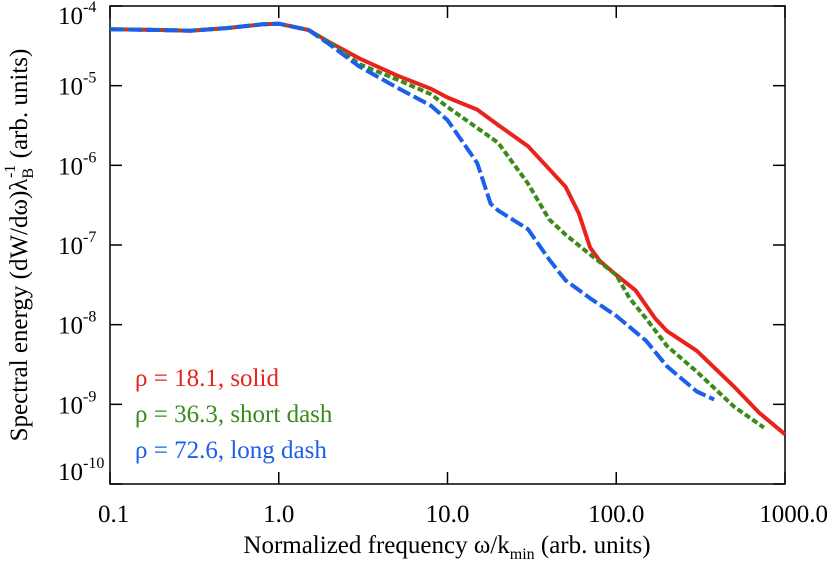  What do you see at coordinates (89, 8) in the screenshot?
I see `y-tick-exp: -4` at bounding box center [89, 8].